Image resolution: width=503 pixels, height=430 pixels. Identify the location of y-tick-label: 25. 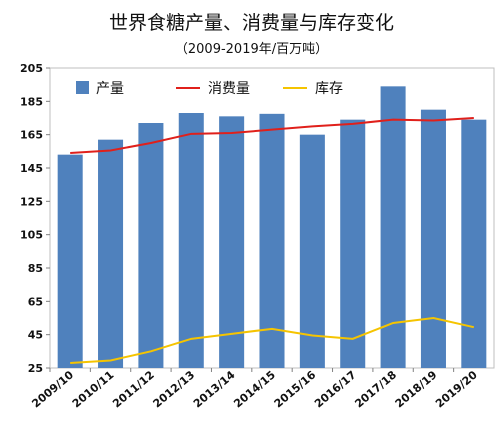
(35, 368).